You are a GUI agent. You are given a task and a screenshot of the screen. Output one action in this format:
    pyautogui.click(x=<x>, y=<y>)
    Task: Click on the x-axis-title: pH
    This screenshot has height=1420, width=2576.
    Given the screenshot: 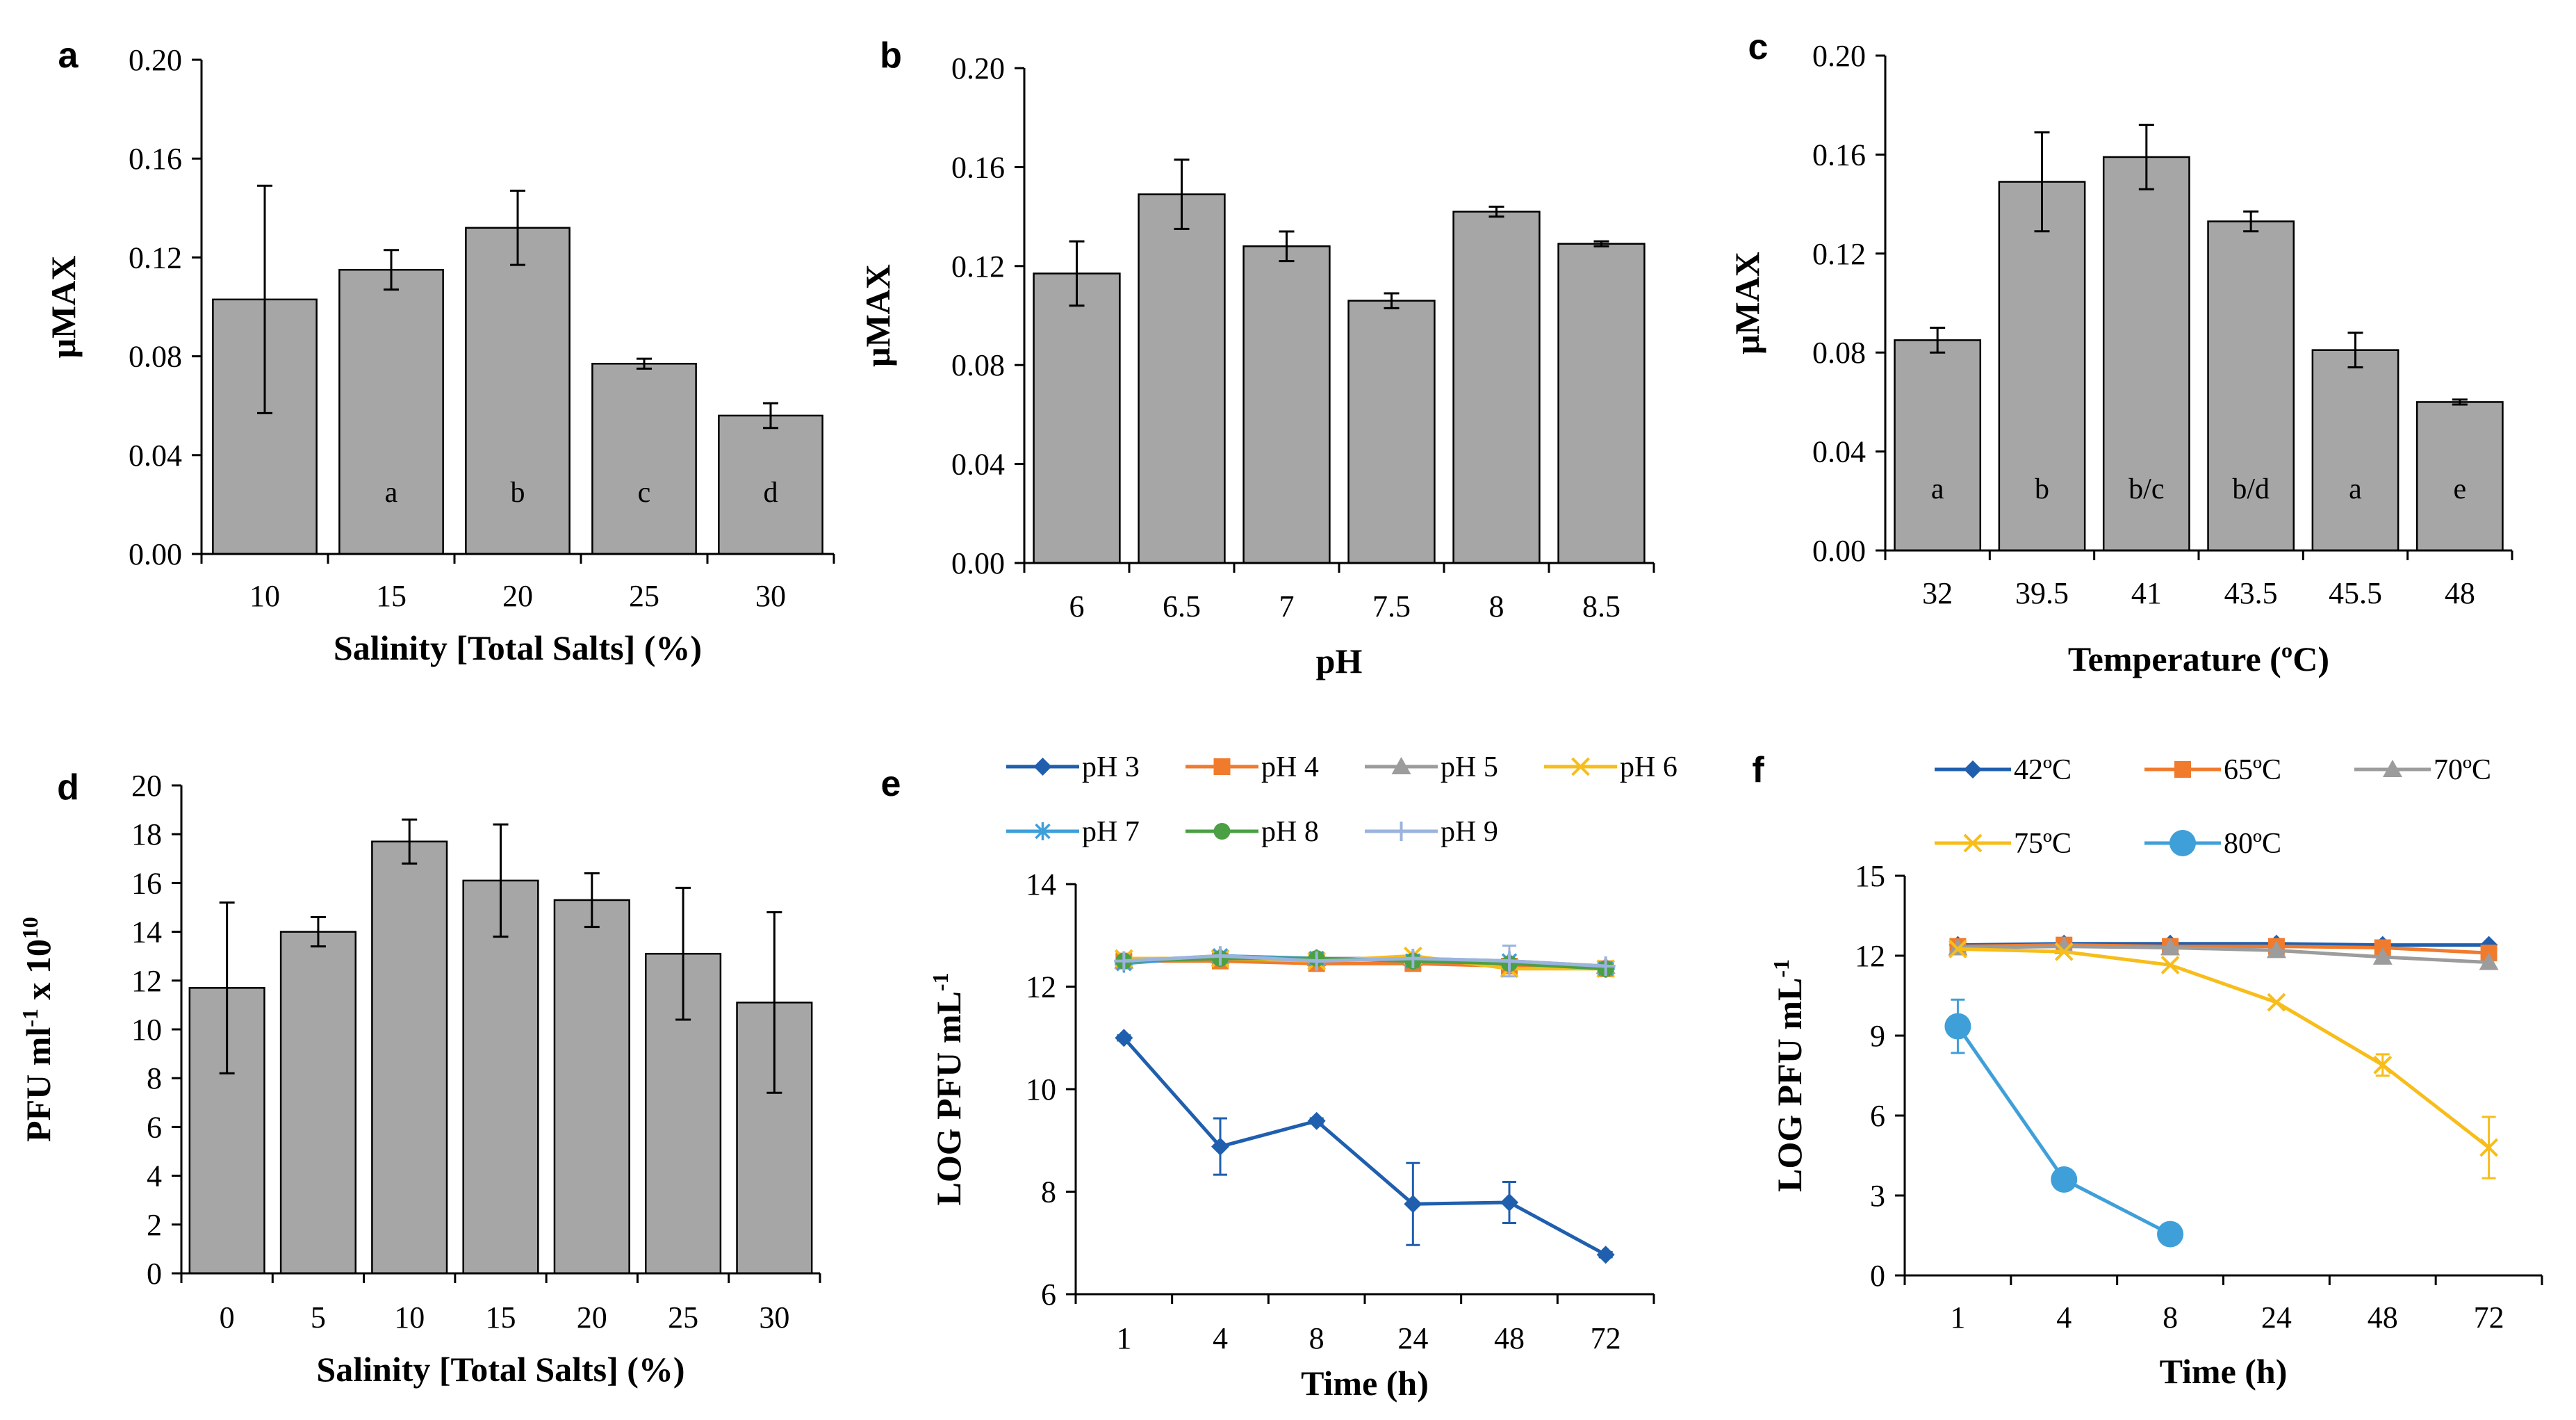 What is the action you would take?
    pyautogui.click(x=1339, y=661)
    